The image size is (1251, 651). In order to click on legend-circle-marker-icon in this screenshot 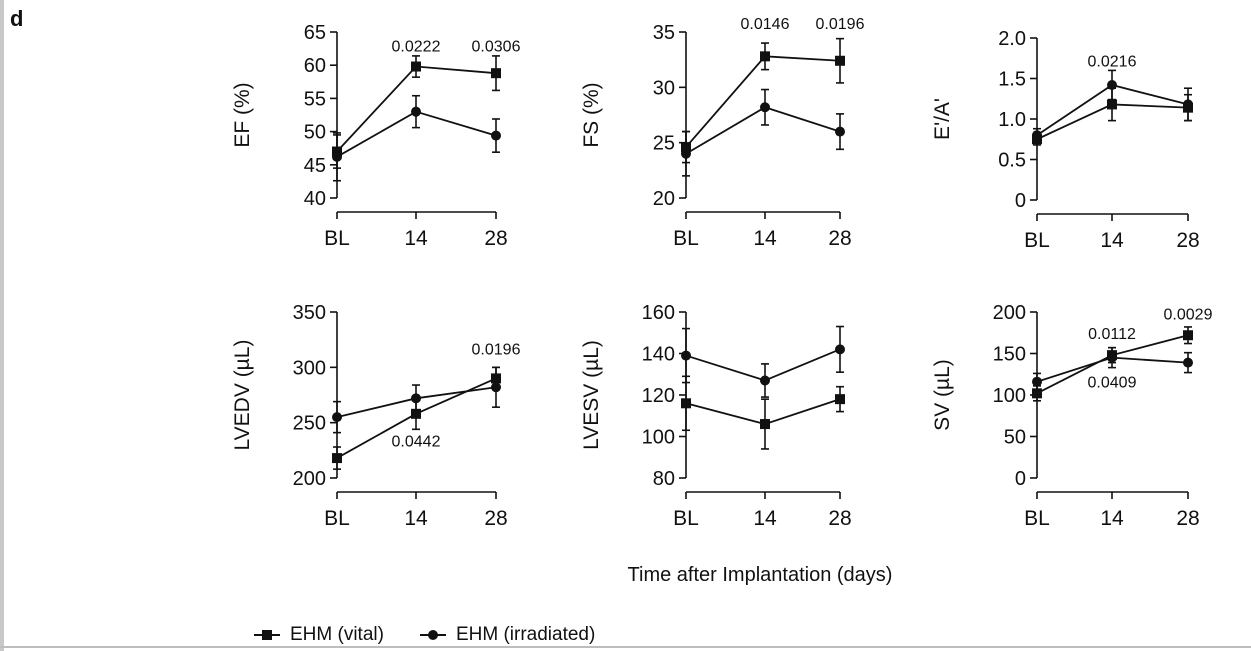, I will do `click(432, 635)`.